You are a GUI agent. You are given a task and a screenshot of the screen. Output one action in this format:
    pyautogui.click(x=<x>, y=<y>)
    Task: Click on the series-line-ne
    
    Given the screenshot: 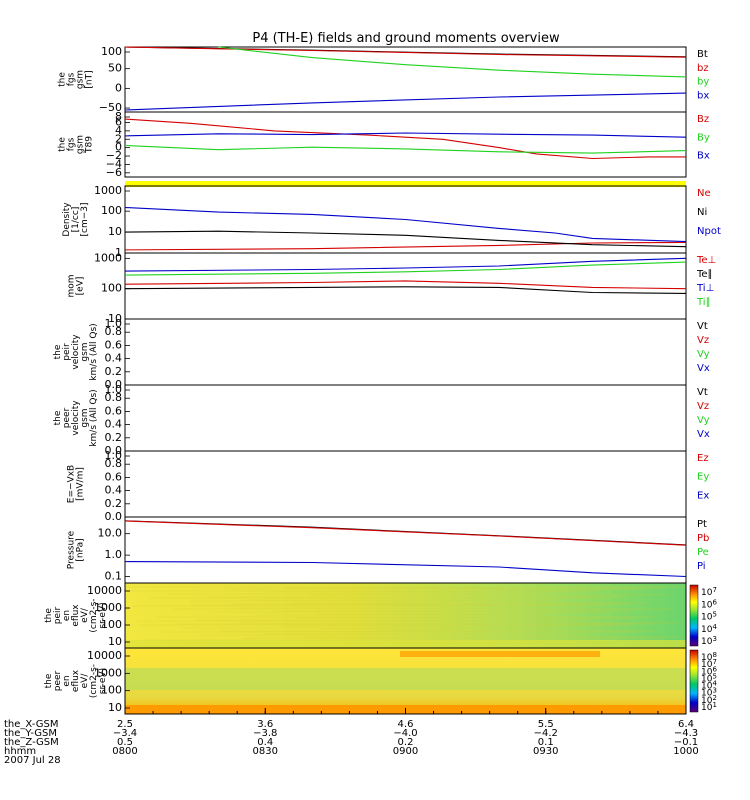 What is the action you would take?
    pyautogui.click(x=405, y=246)
    